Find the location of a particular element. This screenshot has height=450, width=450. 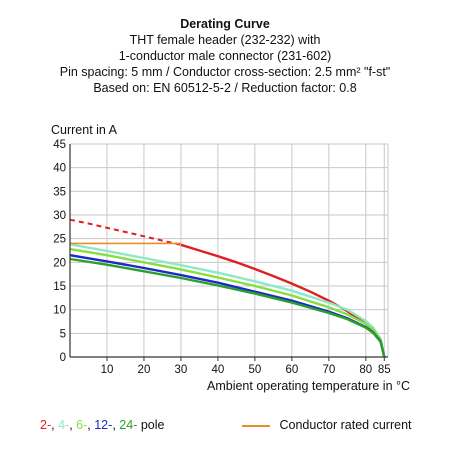

pole-legend: 2-, 4-, 6-, 12-, 24- pole is located at coordinates (102, 425).